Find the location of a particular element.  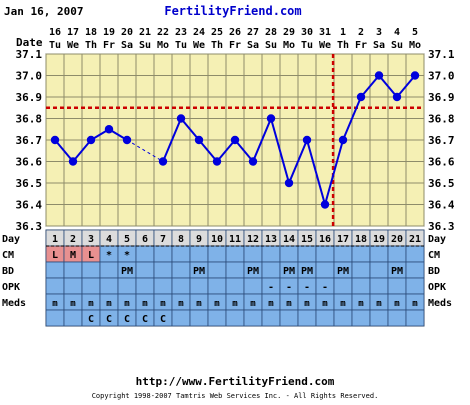

table-text-day: 3 is located at coordinates (91, 239).